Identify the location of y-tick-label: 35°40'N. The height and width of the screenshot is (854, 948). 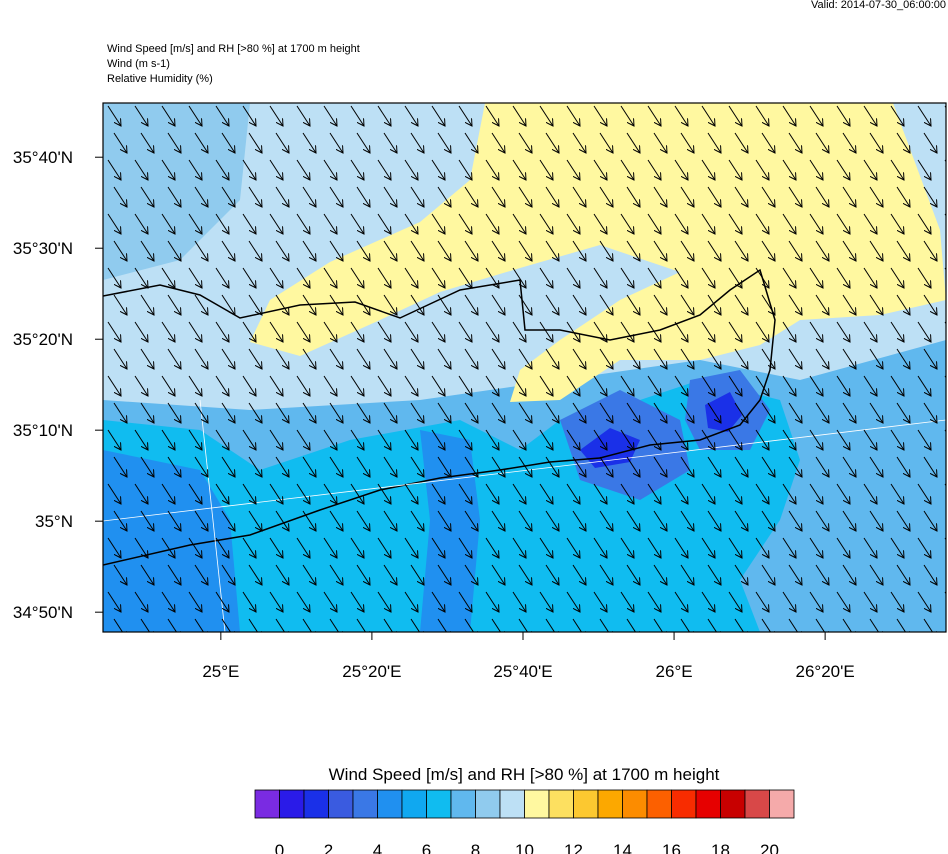
(43, 157).